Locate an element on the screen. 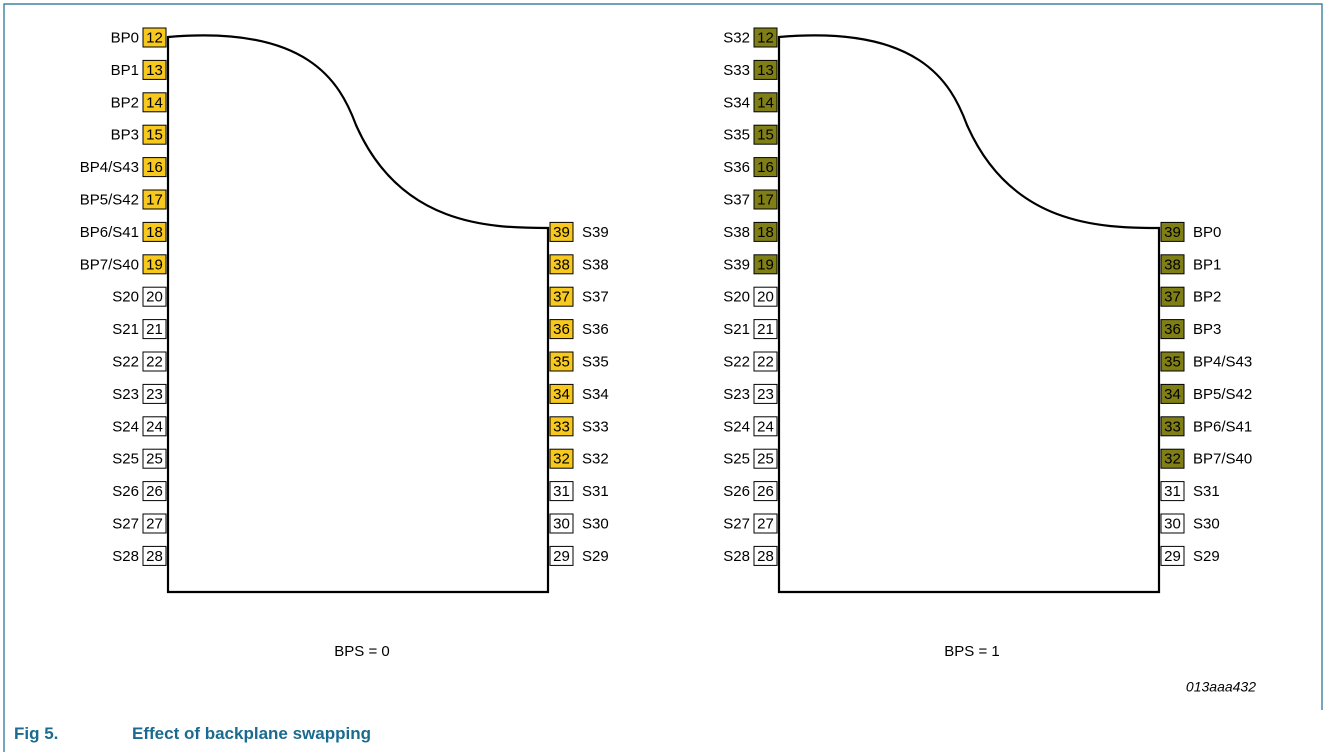 This screenshot has width=1326, height=755. figure-number: Fig 5. is located at coordinates (36, 733).